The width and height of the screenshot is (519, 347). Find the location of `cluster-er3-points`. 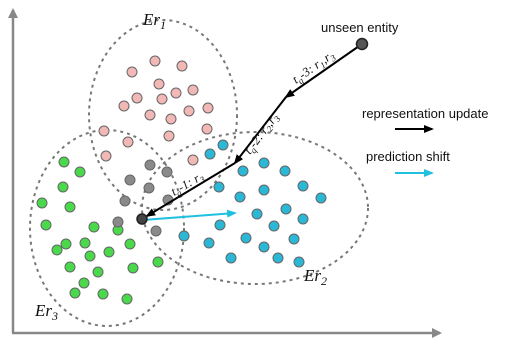

cluster-er3-points is located at coordinates (100, 230).